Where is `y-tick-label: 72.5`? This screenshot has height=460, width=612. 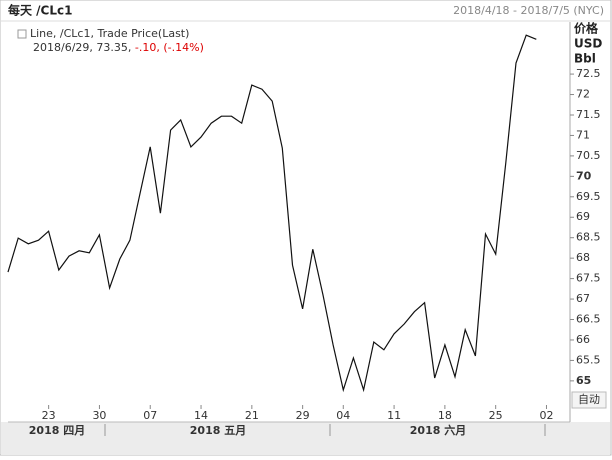 y-tick-label: 72.5 is located at coordinates (588, 73).